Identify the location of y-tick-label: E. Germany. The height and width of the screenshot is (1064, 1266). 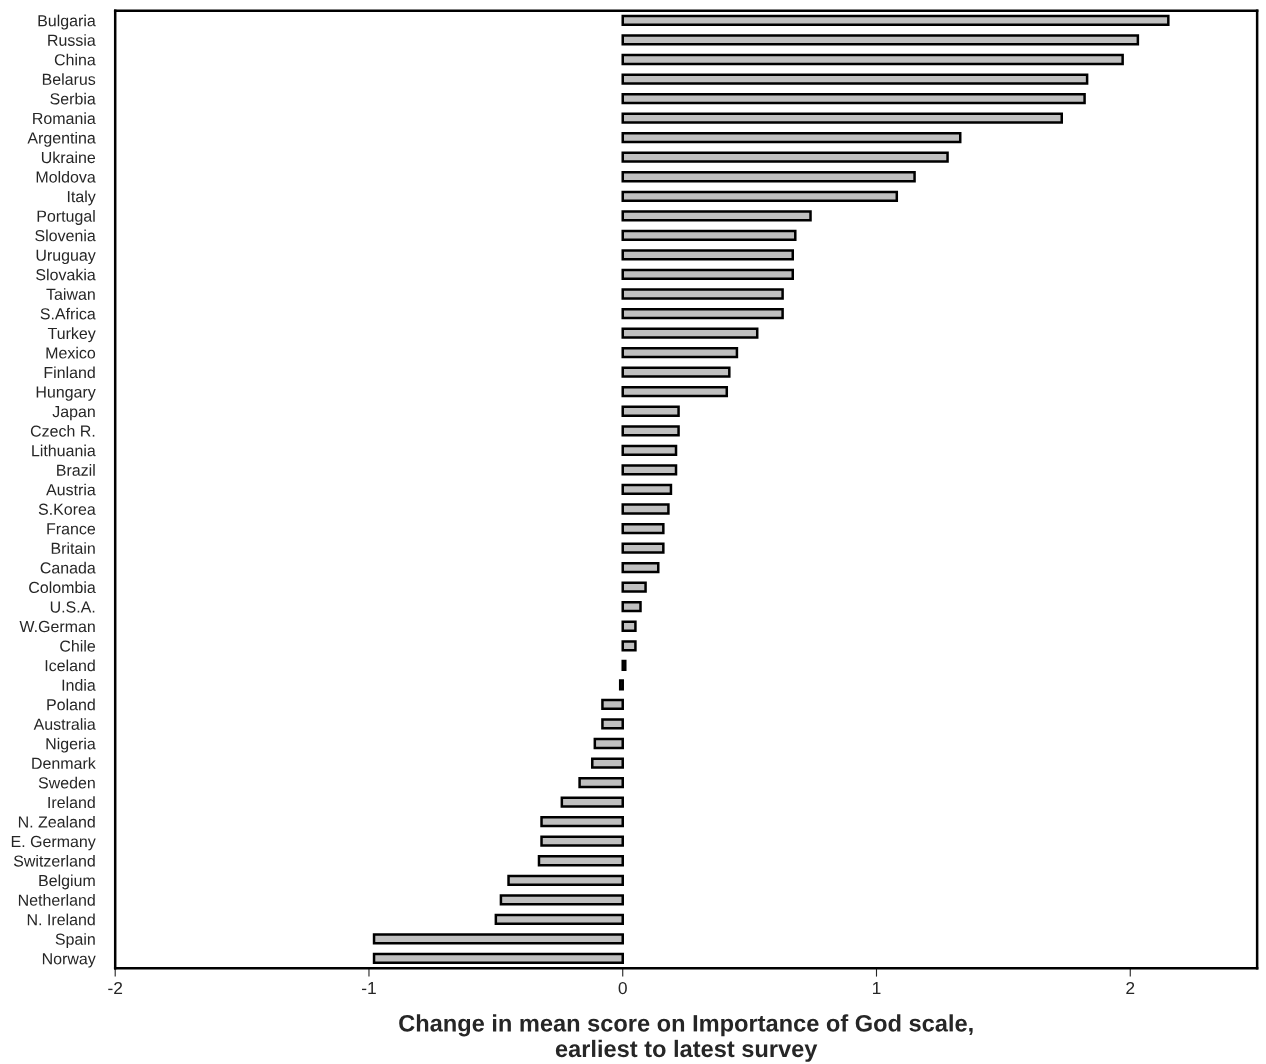
(53, 843).